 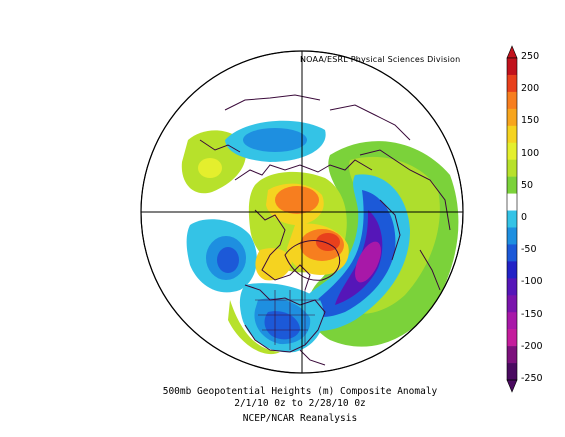 I want to click on colorbar-tick-label: -100, so click(x=532, y=282).